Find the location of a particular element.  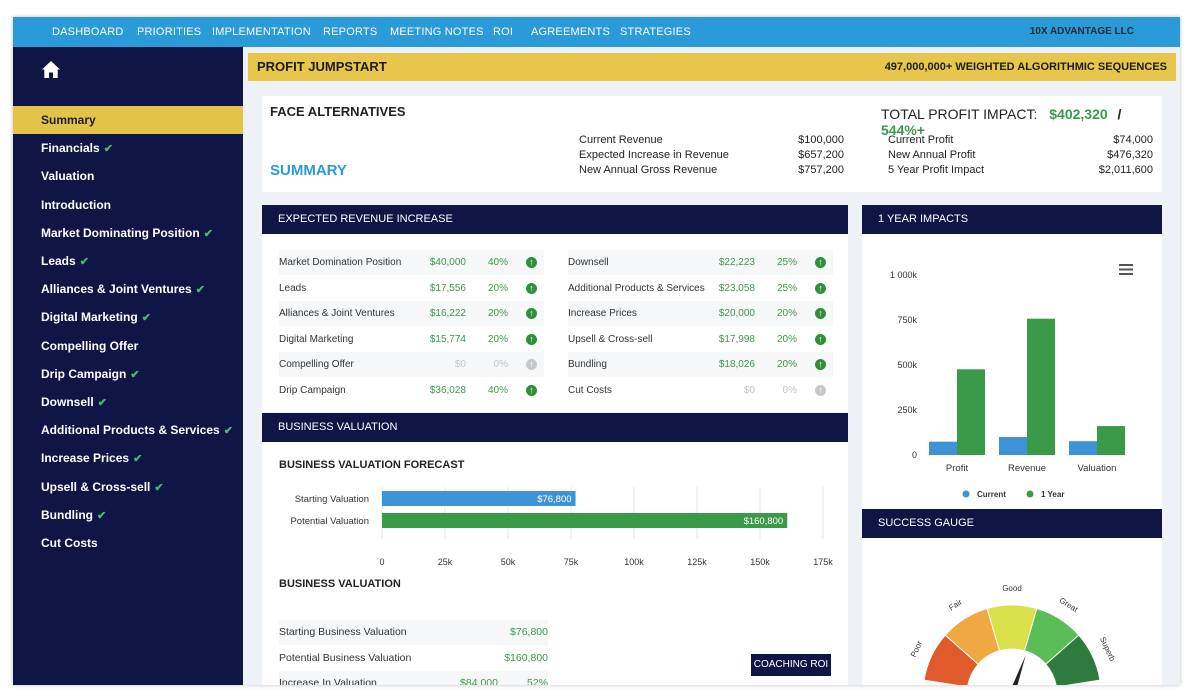

strategy-value: $20,000 is located at coordinates (736, 314).